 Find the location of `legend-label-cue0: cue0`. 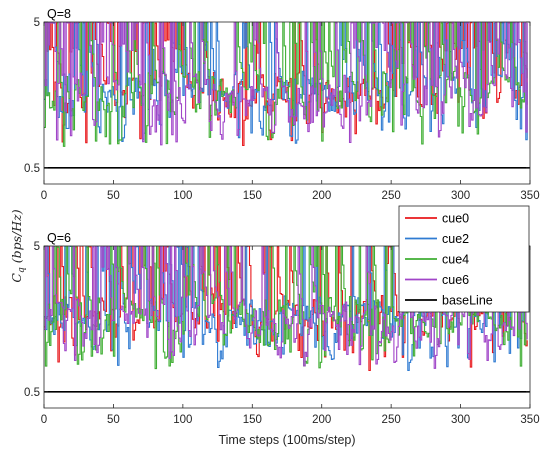

legend-label-cue0: cue0 is located at coordinates (455, 219).